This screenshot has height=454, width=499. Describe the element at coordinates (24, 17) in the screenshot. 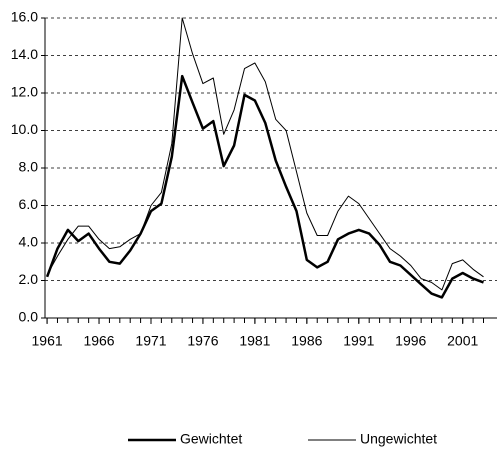

I see `y-tick-label: 16.0` at that location.